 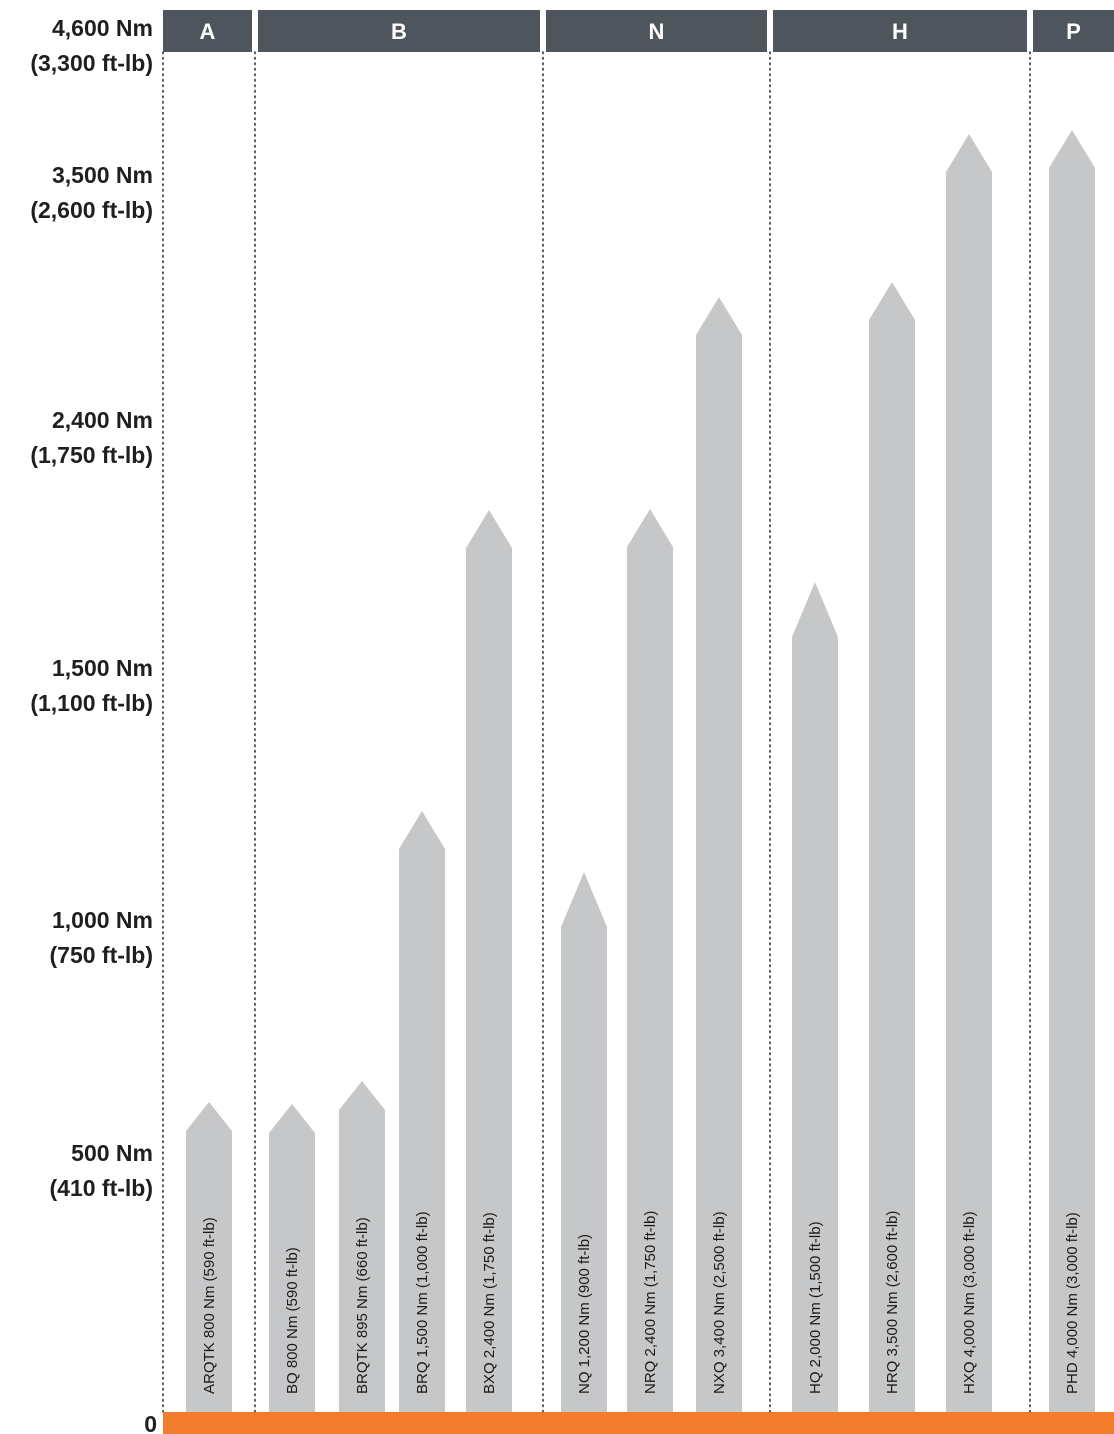 What do you see at coordinates (1072, 1303) in the screenshot?
I see `bar-label: PHD 4,000 Nm (3,000 ft-lb)` at bounding box center [1072, 1303].